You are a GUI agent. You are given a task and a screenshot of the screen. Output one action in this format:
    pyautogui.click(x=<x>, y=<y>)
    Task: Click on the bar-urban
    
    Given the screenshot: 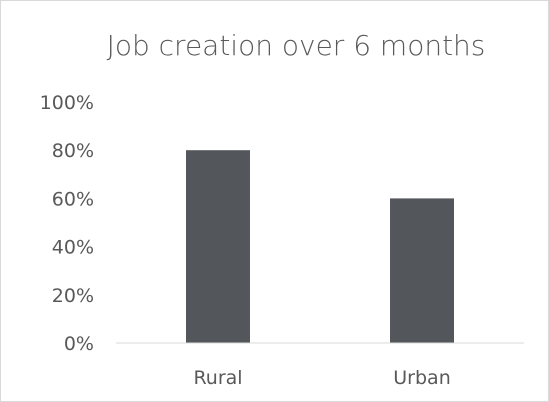 What is the action you would take?
    pyautogui.click(x=422, y=270)
    